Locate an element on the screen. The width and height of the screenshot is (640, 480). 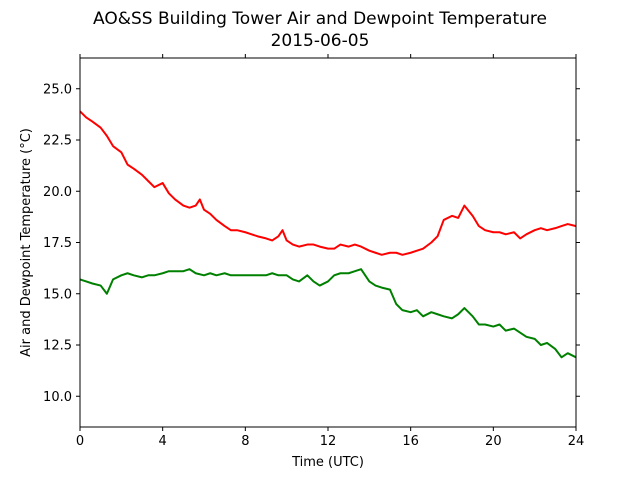
y-tick-label: 20.0 is located at coordinates (57, 192).